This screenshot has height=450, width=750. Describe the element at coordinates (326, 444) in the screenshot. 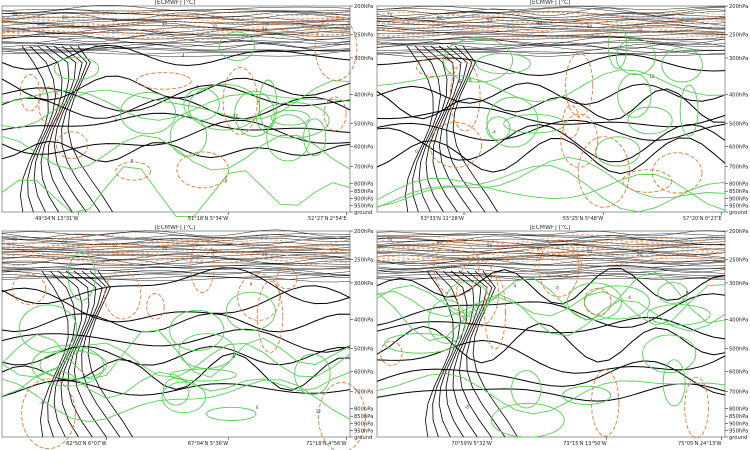

I see `x-tick-label: 71°18'N 4°56'W` at that location.